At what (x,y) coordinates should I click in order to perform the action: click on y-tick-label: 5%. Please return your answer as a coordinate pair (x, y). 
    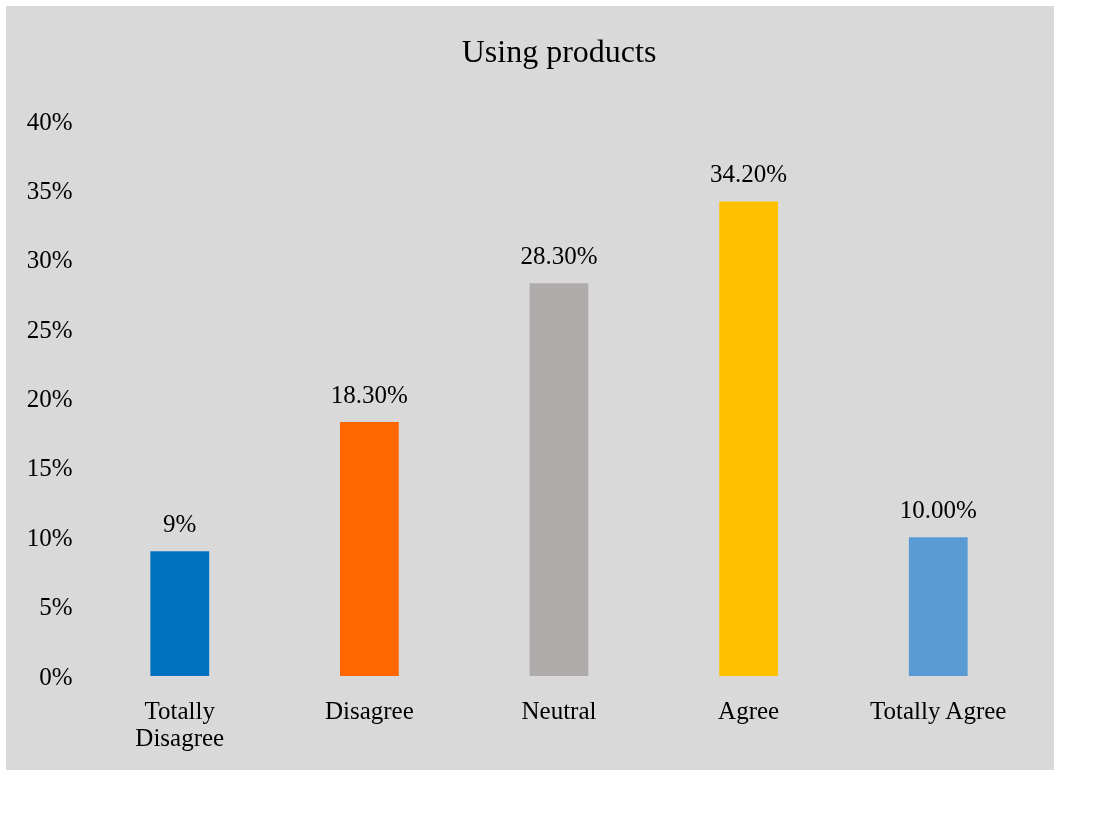
    Looking at the image, I should click on (56, 607).